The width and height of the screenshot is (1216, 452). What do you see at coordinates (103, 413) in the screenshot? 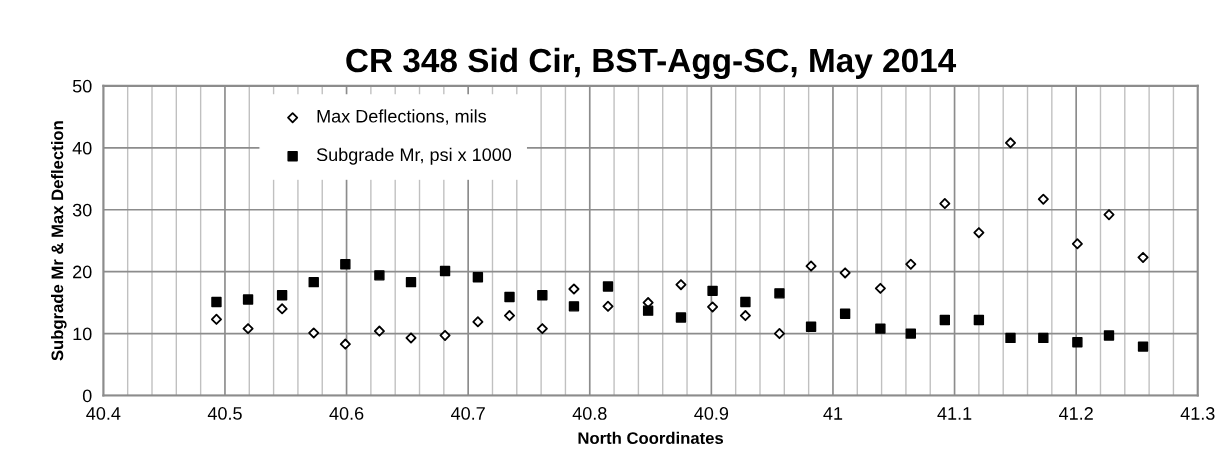
I see `x-tick-label: 40.4` at bounding box center [103, 413].